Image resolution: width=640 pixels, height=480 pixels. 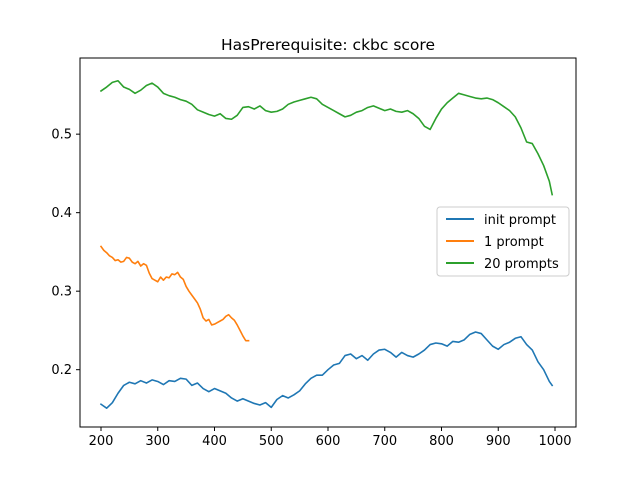 I want to click on legend: init prompt 1 prompt 20 prompts, so click(x=503, y=241).